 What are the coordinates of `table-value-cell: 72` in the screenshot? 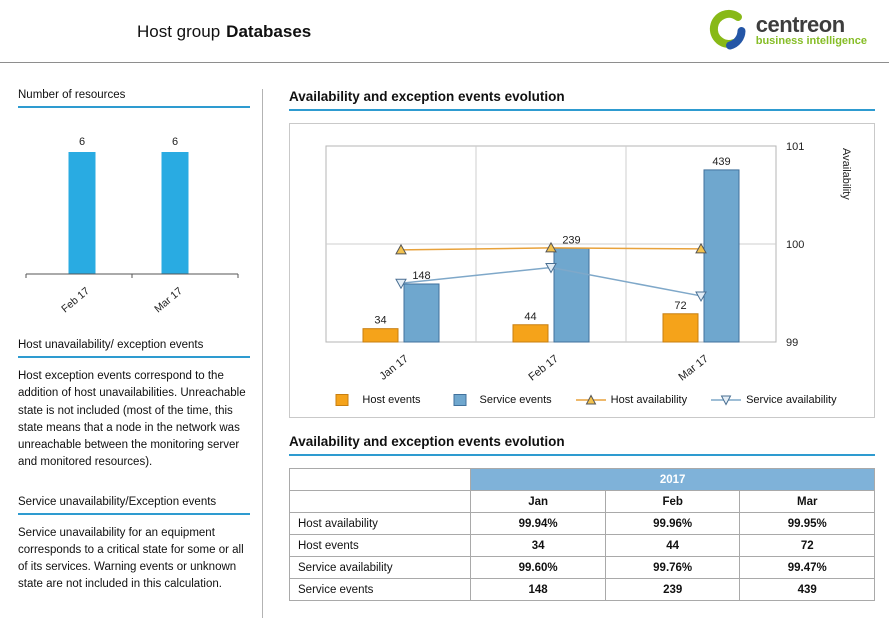 It's located at (807, 545).